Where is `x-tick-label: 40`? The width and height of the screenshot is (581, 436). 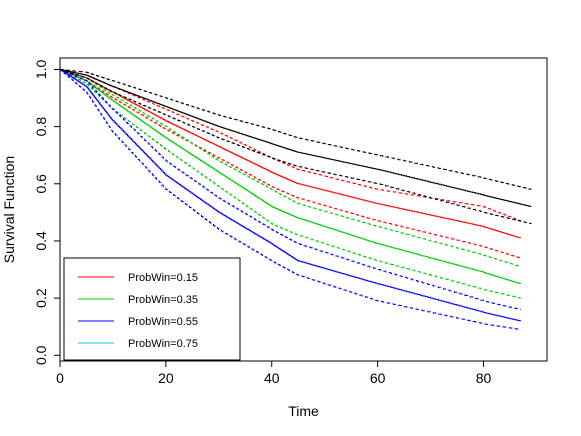 x-tick-label: 40 is located at coordinates (272, 378).